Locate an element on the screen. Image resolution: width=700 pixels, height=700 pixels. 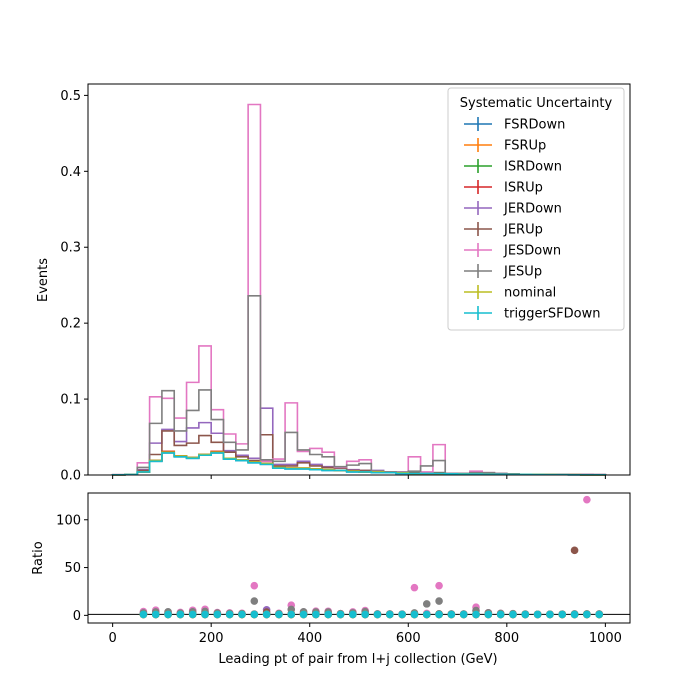
legend-item-triggerSFDown: triggerSFDown is located at coordinates (532, 314).